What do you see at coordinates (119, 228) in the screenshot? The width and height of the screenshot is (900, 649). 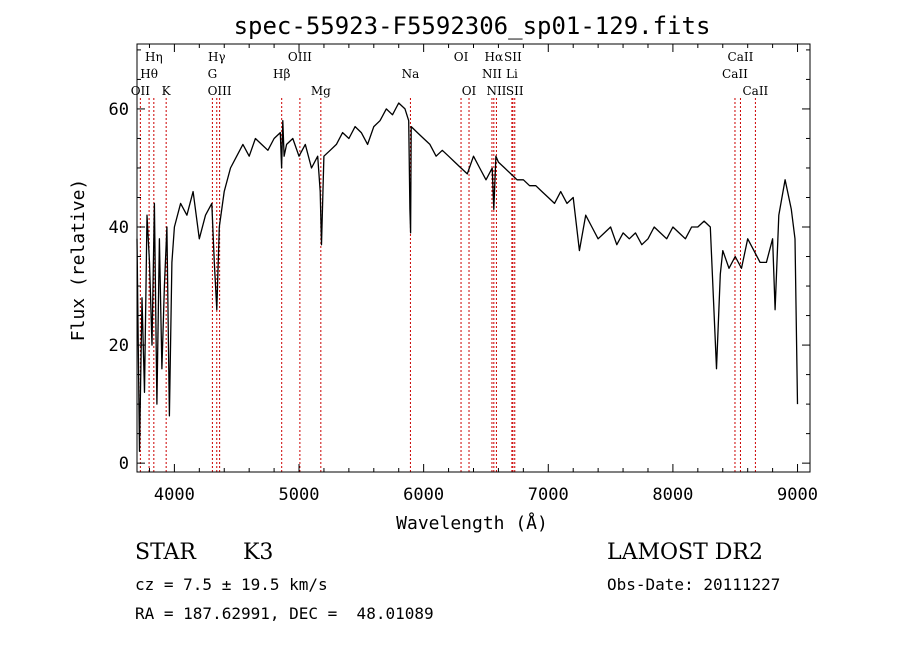 I see `y-tick-label: 40` at bounding box center [119, 228].